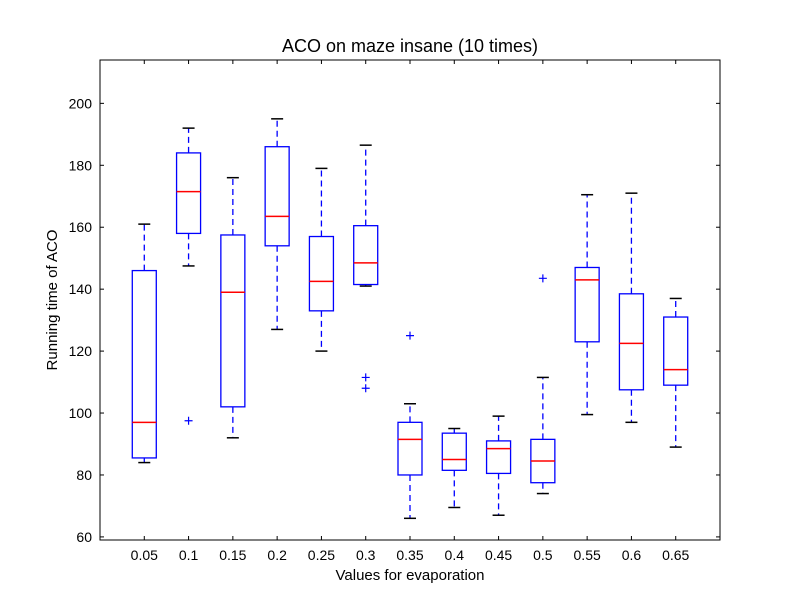 The image size is (800, 600). I want to click on x-tick-label: 0.35, so click(409, 555).